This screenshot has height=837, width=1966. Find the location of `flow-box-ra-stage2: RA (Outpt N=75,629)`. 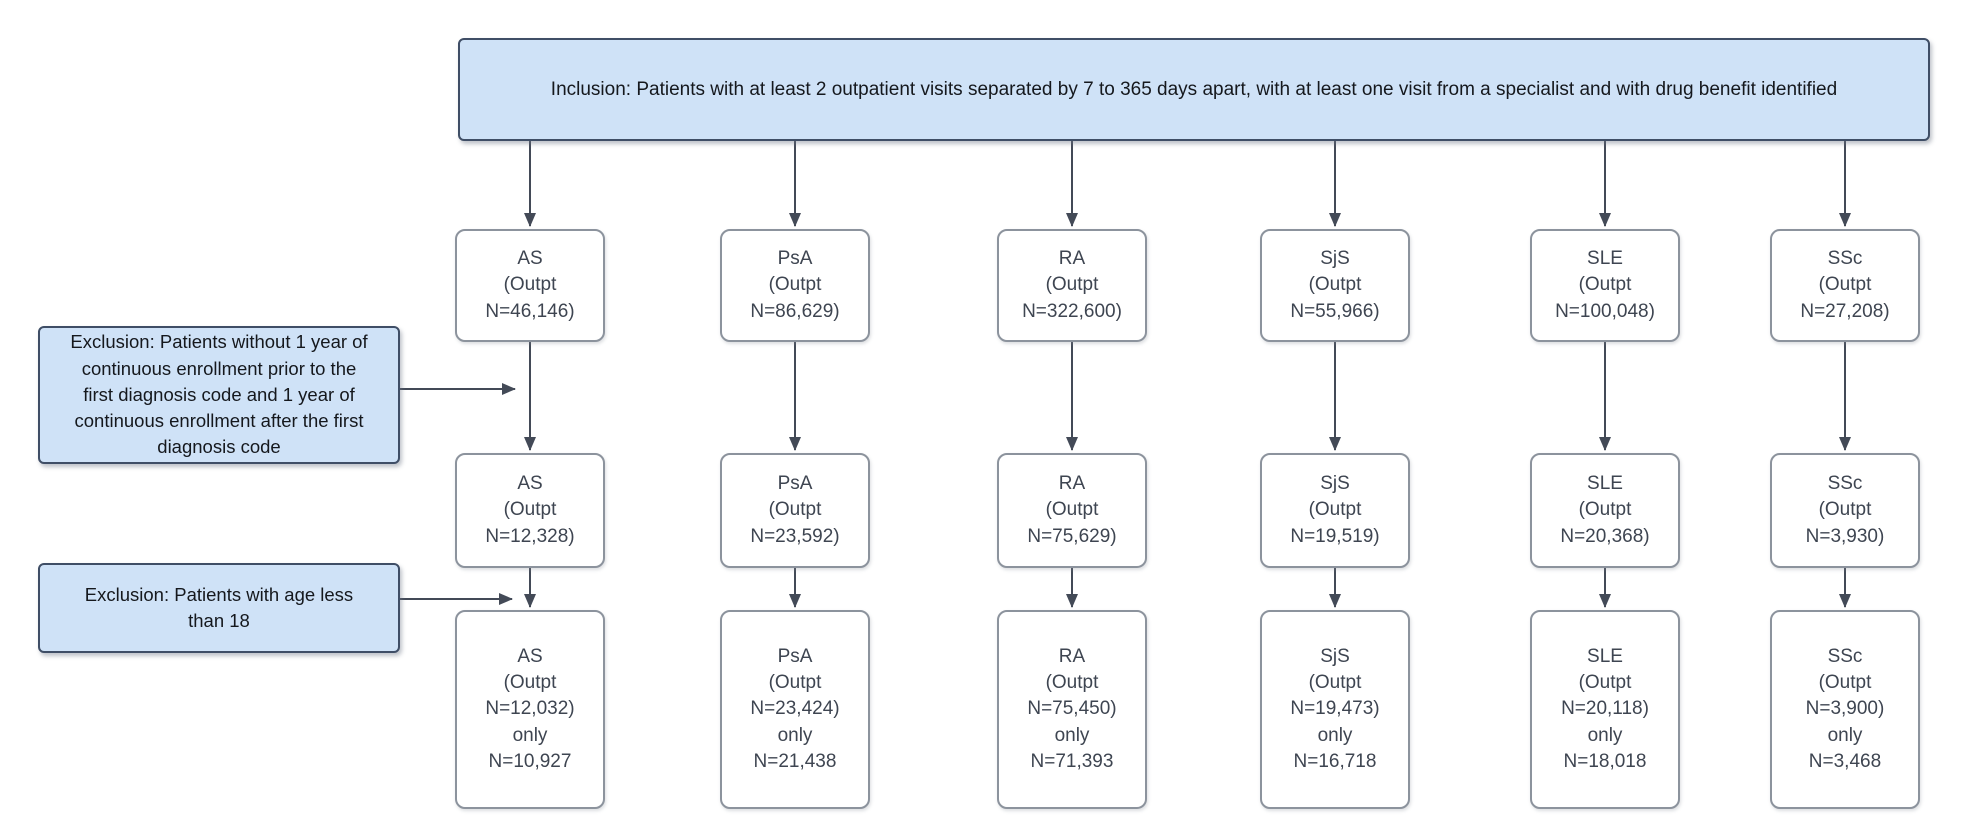

flow-box-ra-stage2: RA (Outpt N=75,629) is located at coordinates (1072, 510).